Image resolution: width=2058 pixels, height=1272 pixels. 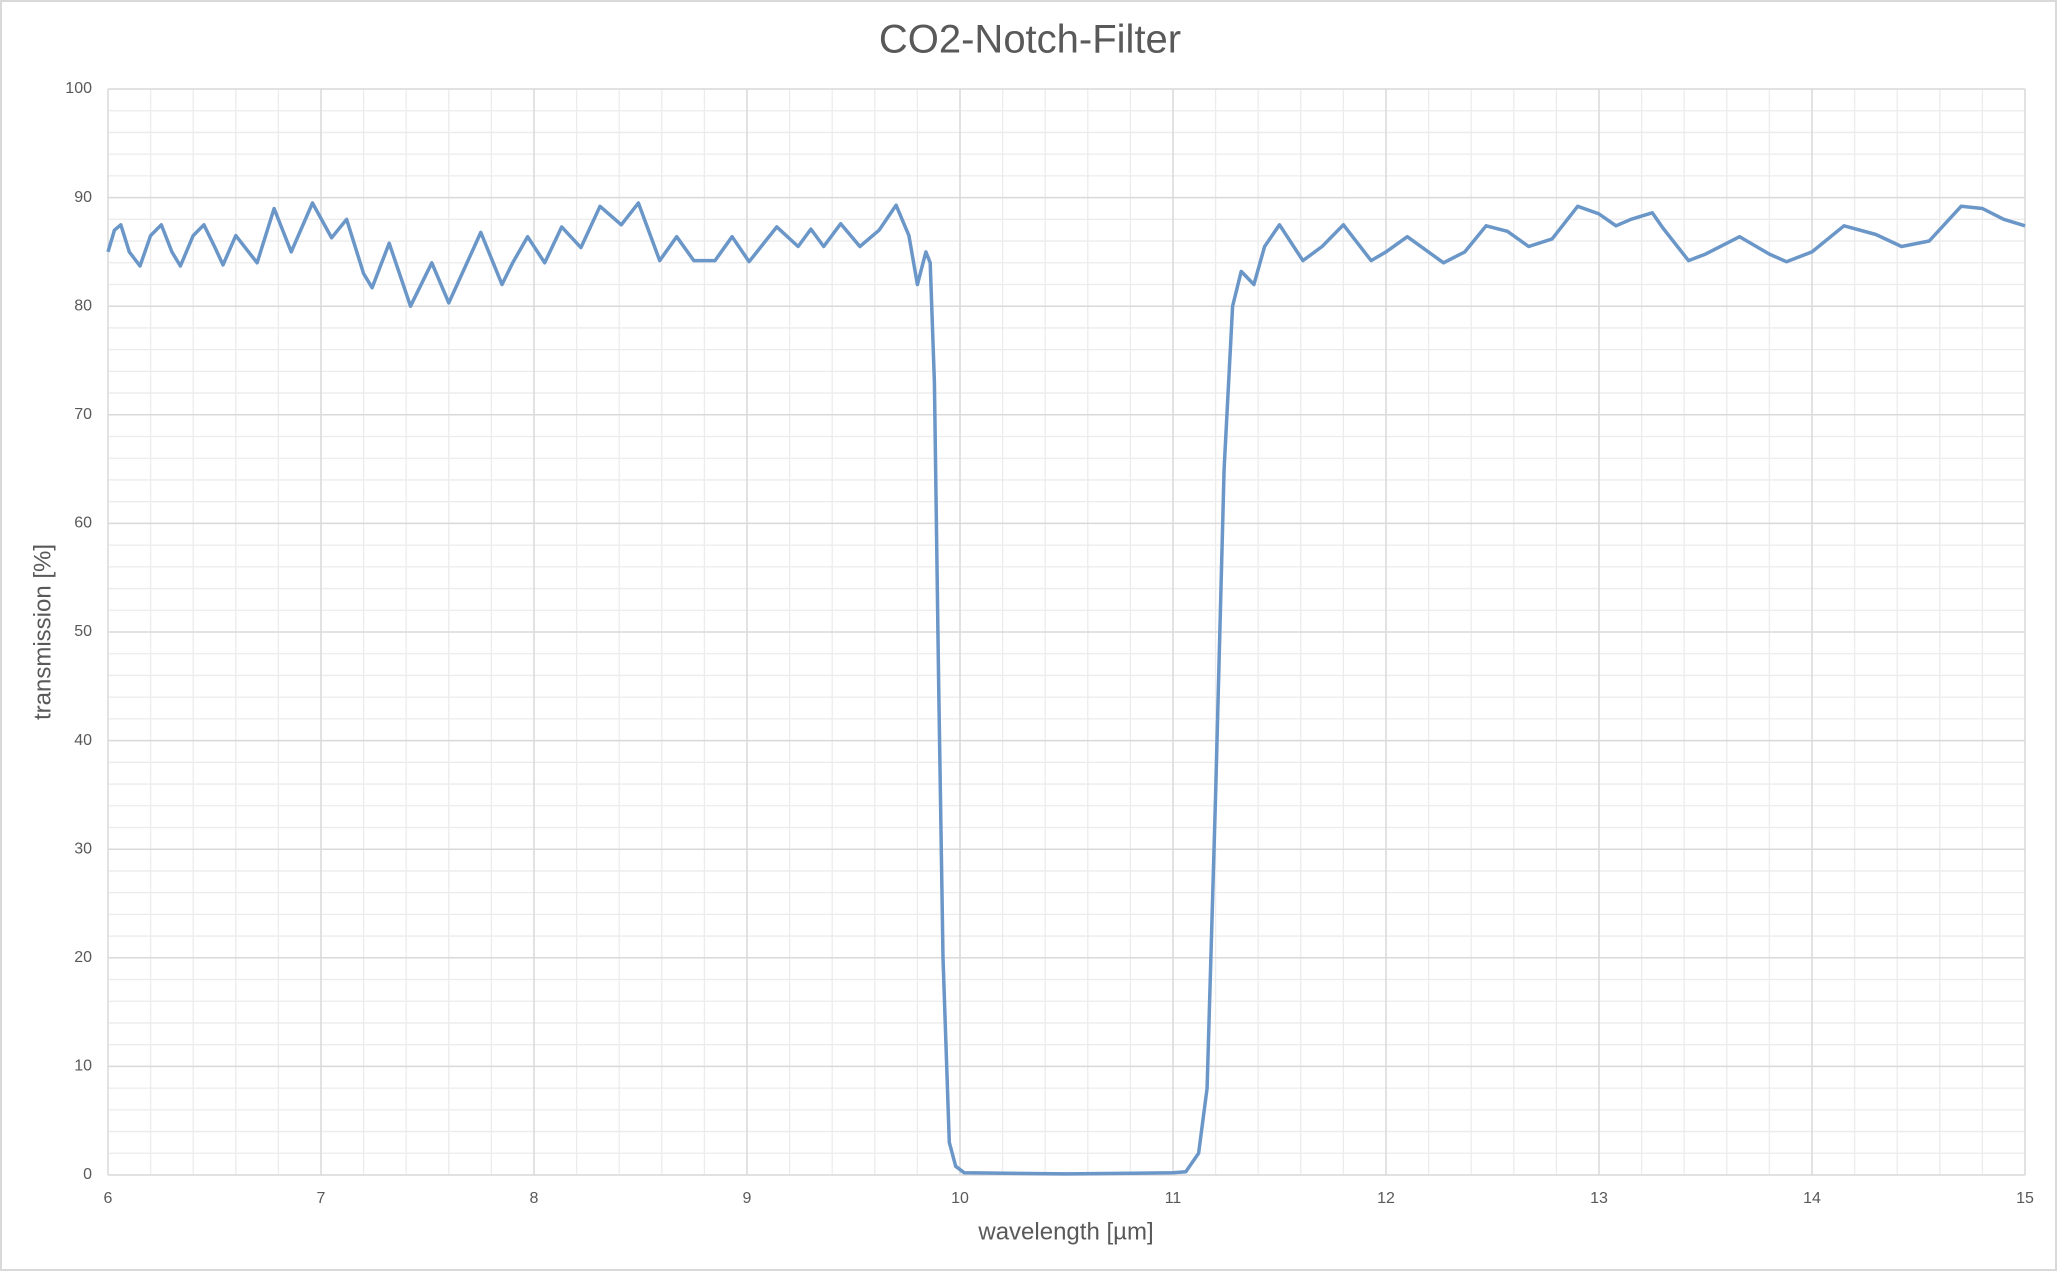 I want to click on y-tick-label: 90, so click(x=83, y=197).